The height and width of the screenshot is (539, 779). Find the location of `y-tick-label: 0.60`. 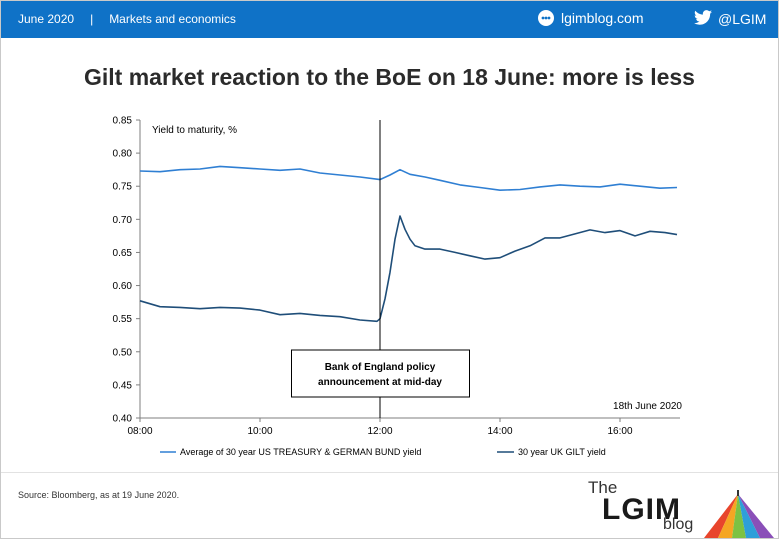

y-tick-label: 0.60 is located at coordinates (123, 286).